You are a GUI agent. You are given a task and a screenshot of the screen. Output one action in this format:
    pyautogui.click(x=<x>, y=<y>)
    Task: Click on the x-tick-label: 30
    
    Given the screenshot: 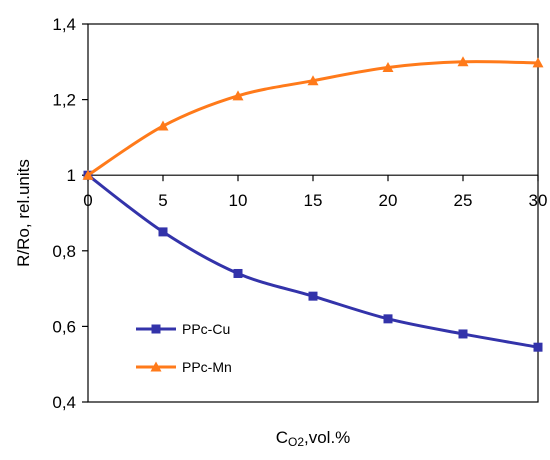 What is the action you would take?
    pyautogui.click(x=538, y=200)
    